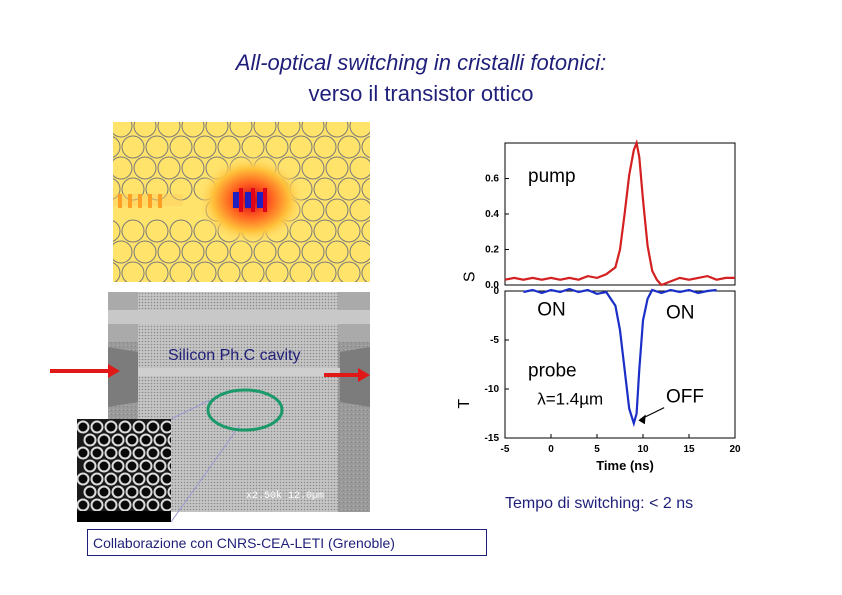 This screenshot has height=595, width=842. Describe the element at coordinates (570, 399) in the screenshot. I see `probe-annotation: λ=1.4µm` at that location.